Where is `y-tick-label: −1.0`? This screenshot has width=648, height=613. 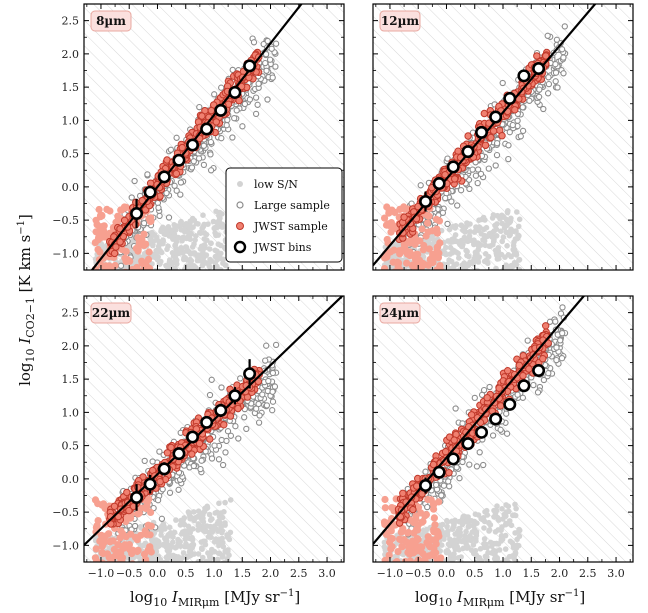
y-tick-label: −1.0 is located at coordinates (65, 253).